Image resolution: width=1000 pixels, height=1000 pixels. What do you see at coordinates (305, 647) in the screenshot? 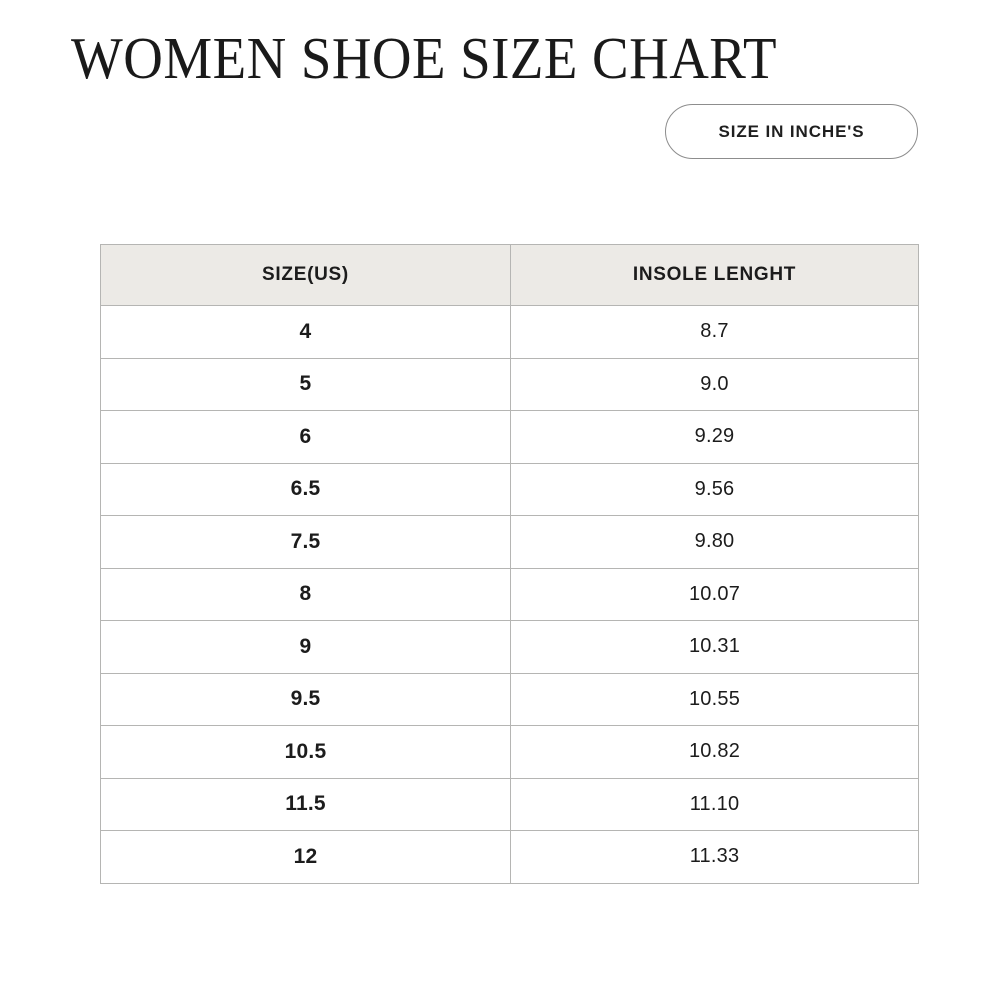
I see `cell-size-us: 9` at bounding box center [305, 647].